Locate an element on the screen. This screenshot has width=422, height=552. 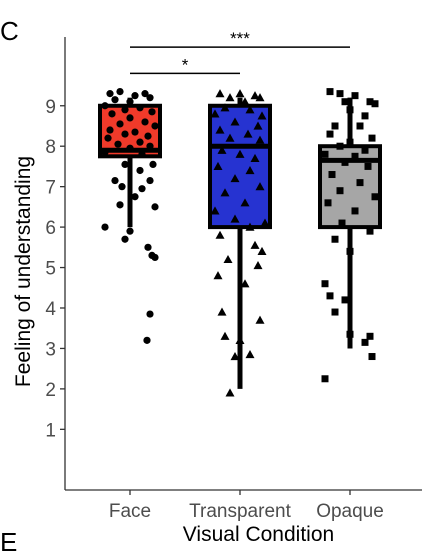
panel-label: C is located at coordinates (9, 31).